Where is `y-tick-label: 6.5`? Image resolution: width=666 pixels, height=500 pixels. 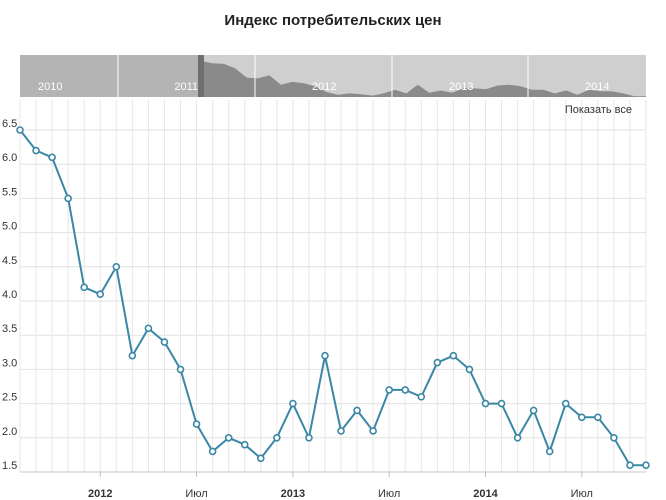
y-tick-label: 6.5 is located at coordinates (9, 124).